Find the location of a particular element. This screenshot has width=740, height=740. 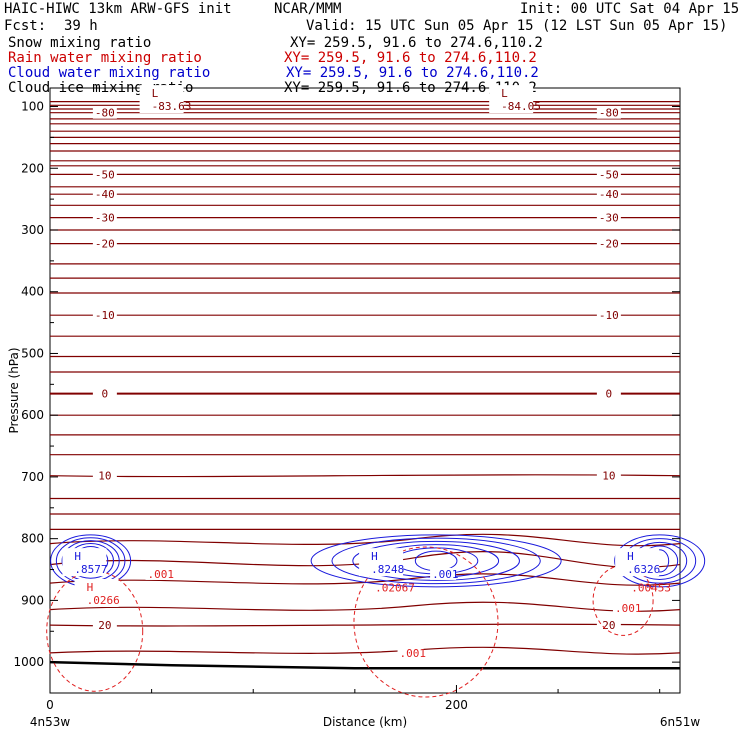

extremum-value-2: .8577 is located at coordinates (90, 569).